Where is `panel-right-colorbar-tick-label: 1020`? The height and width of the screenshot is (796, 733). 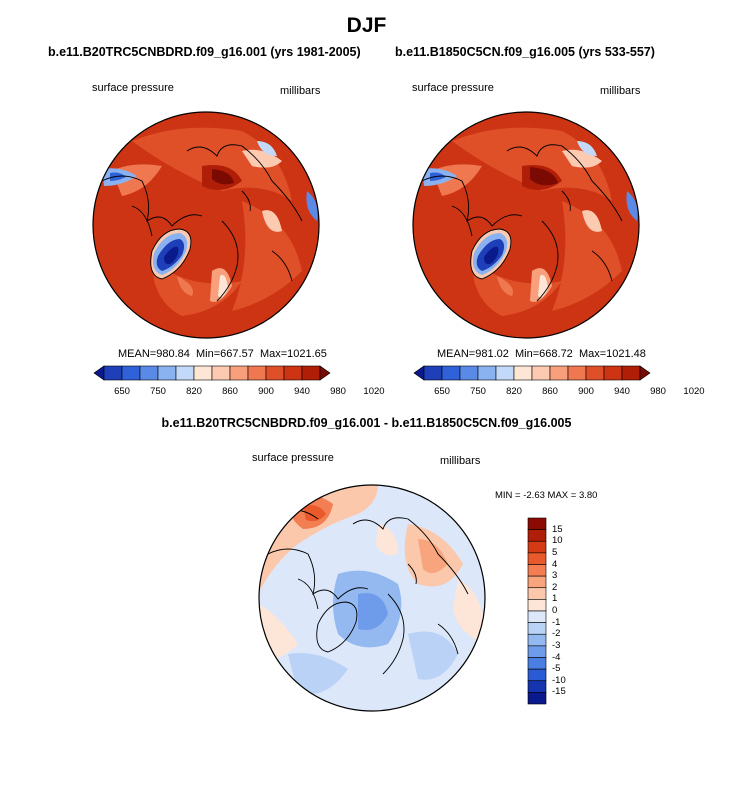
panel-right-colorbar-tick-label: 1020 is located at coordinates (694, 391).